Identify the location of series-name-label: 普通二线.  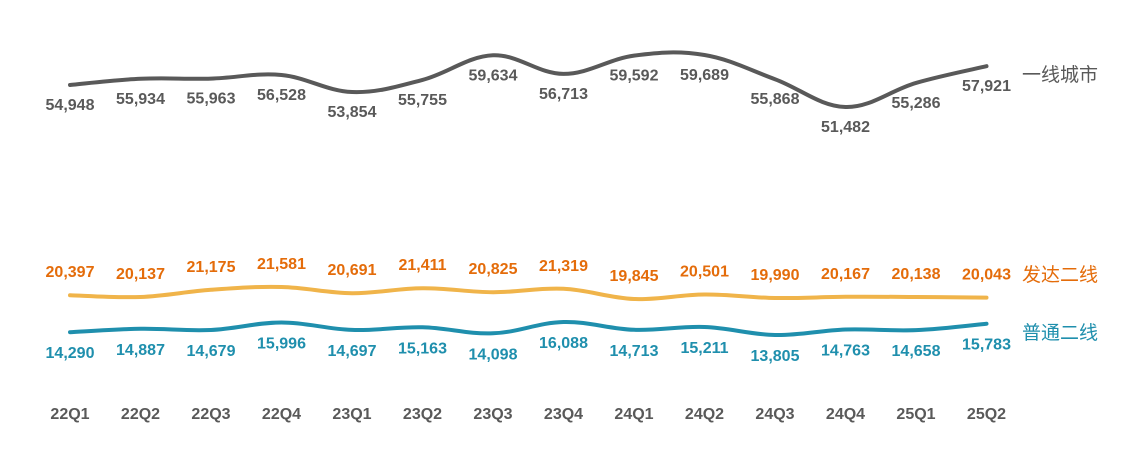
(1060, 333).